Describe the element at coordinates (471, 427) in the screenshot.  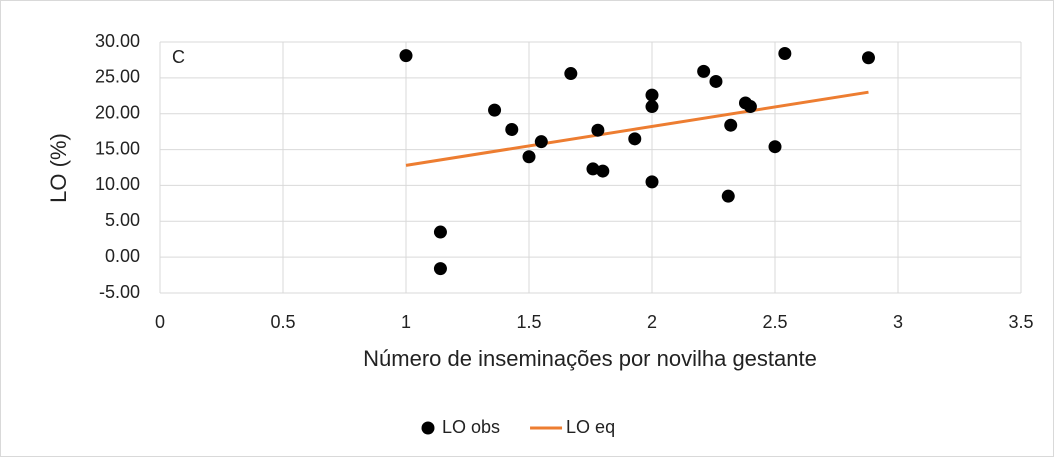
I see `legend-label: LO obs` at that location.